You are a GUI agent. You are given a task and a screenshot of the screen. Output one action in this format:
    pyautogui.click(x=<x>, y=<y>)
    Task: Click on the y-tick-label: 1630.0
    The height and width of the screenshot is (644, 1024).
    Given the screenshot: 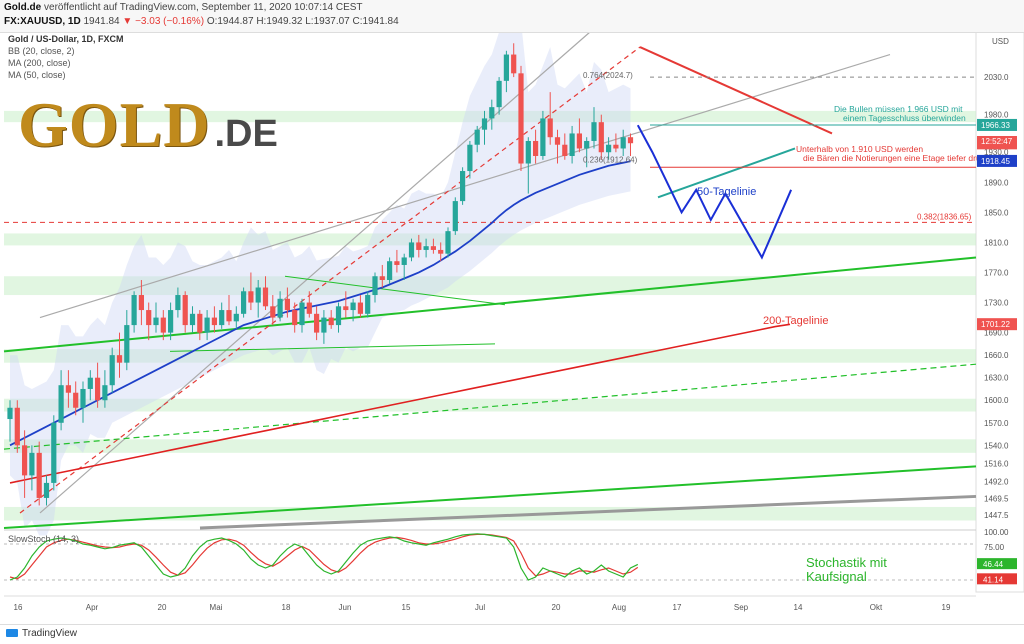 What is the action you would take?
    pyautogui.click(x=996, y=378)
    